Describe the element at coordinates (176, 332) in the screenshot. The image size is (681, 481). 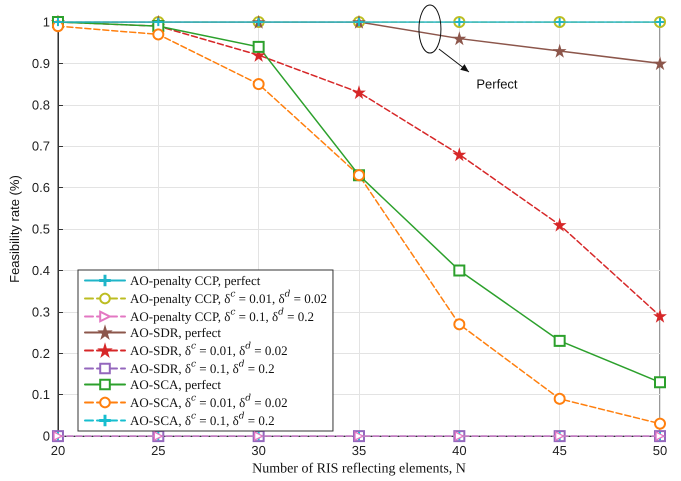
I see `legend-label: AO-SDR, perfect` at that location.